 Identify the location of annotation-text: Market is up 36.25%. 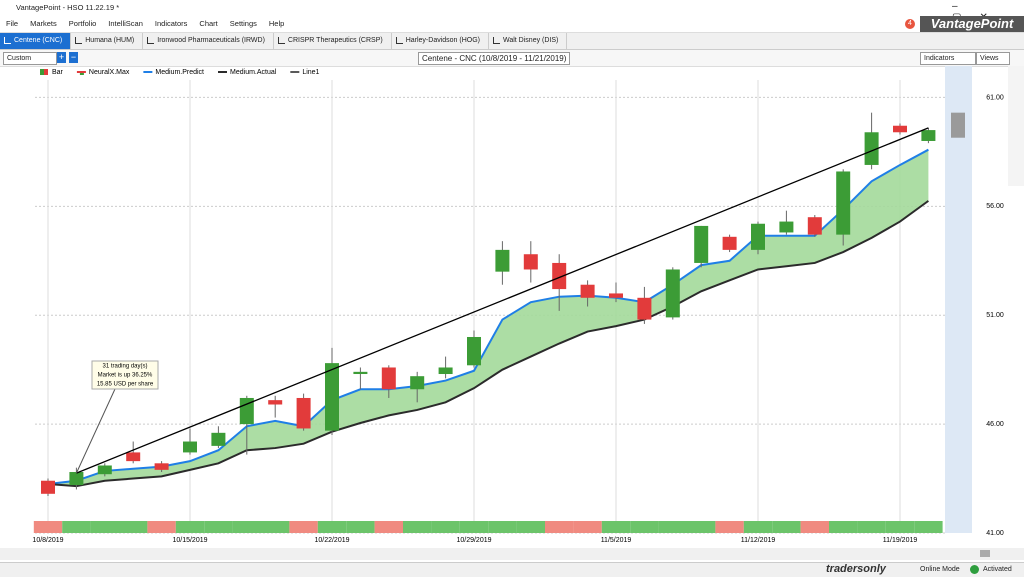
(125, 376).